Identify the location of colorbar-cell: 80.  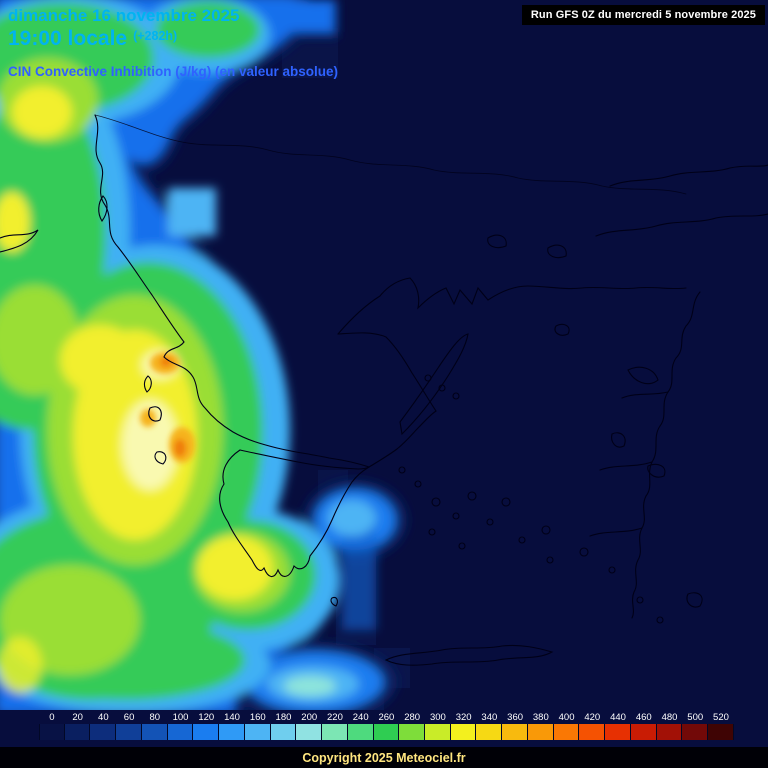
(154, 725).